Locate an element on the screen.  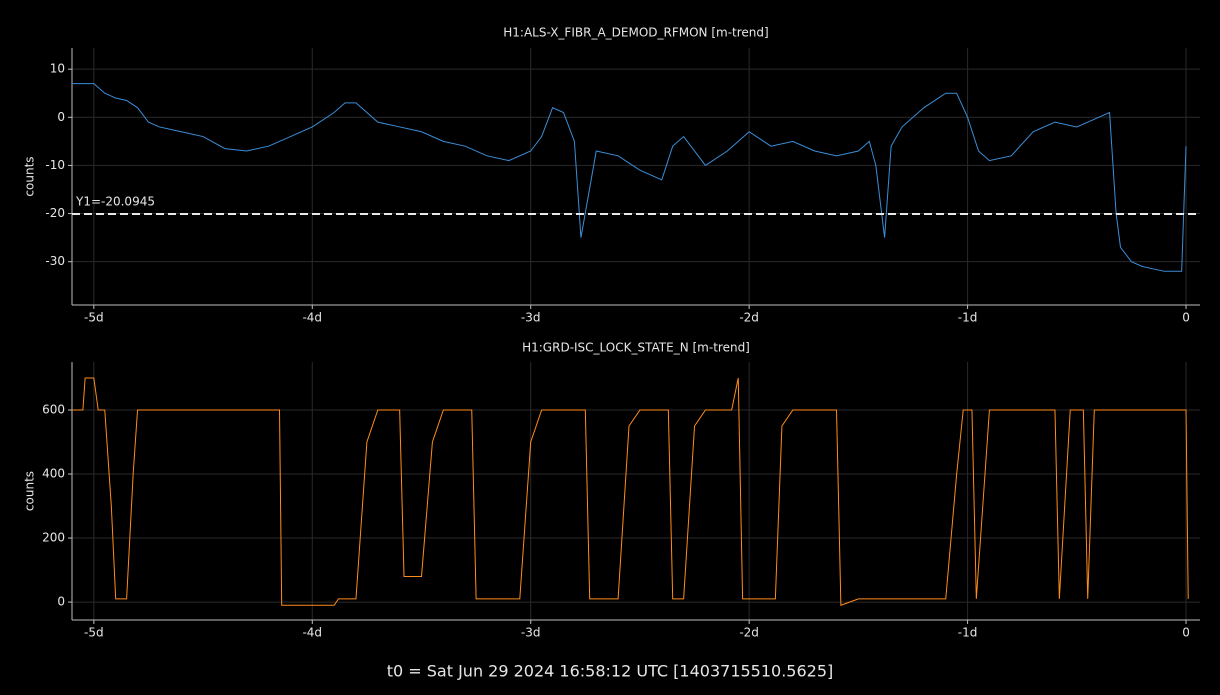
y-tick-label: -30 is located at coordinates (55, 261).